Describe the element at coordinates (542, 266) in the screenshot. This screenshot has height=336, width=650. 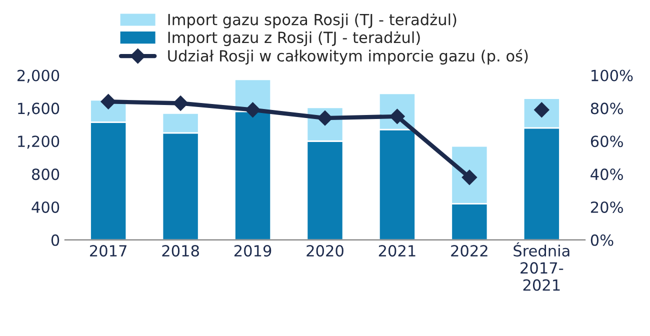
I see `x-tick-label: Średnia 2017- 2021` at that location.